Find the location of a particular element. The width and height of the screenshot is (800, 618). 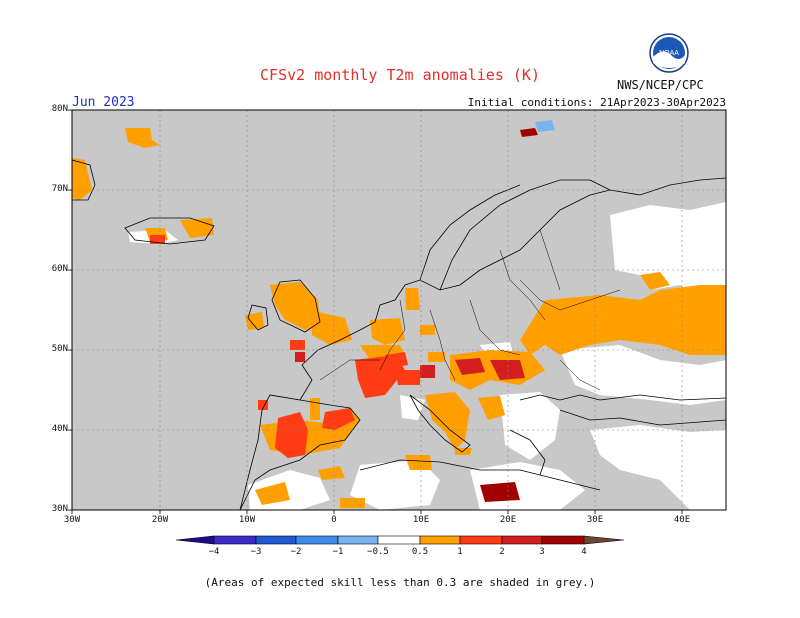

colorbar-label: 3 is located at coordinates (542, 552).